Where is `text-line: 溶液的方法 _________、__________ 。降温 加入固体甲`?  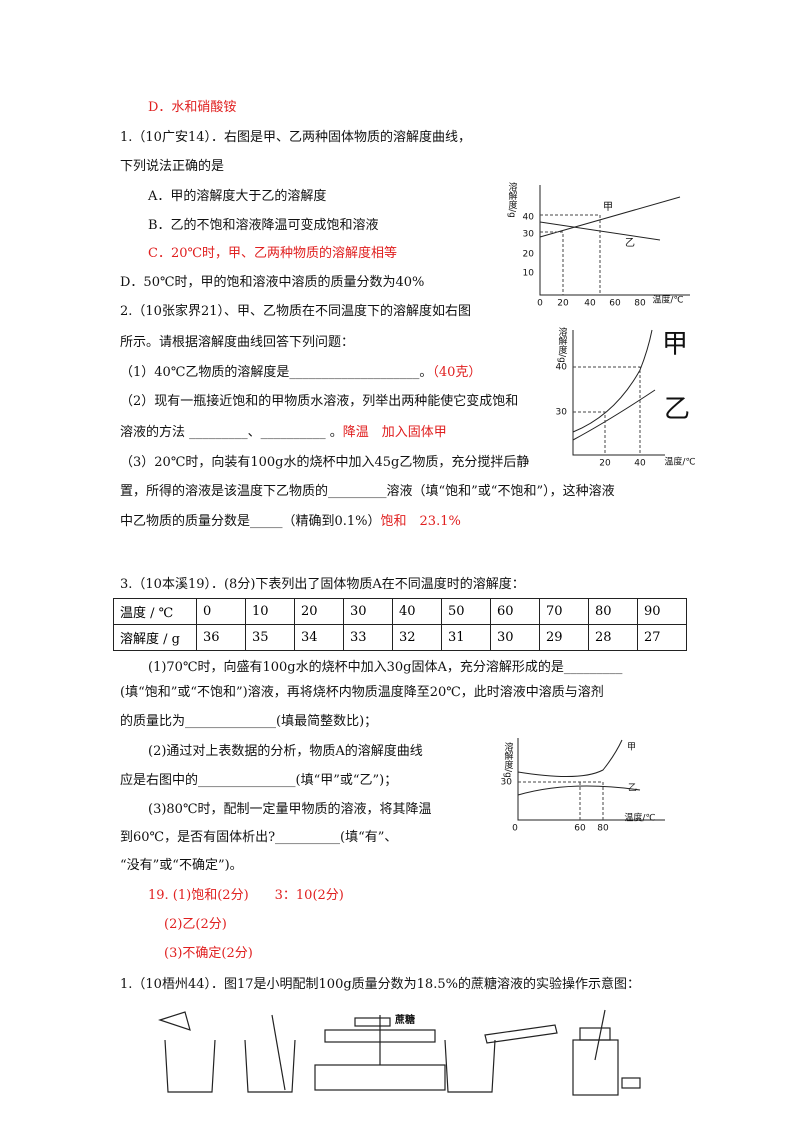
text-line: 溶液的方法 _________、__________ 。降温 加入固体甲 is located at coordinates (283, 433).